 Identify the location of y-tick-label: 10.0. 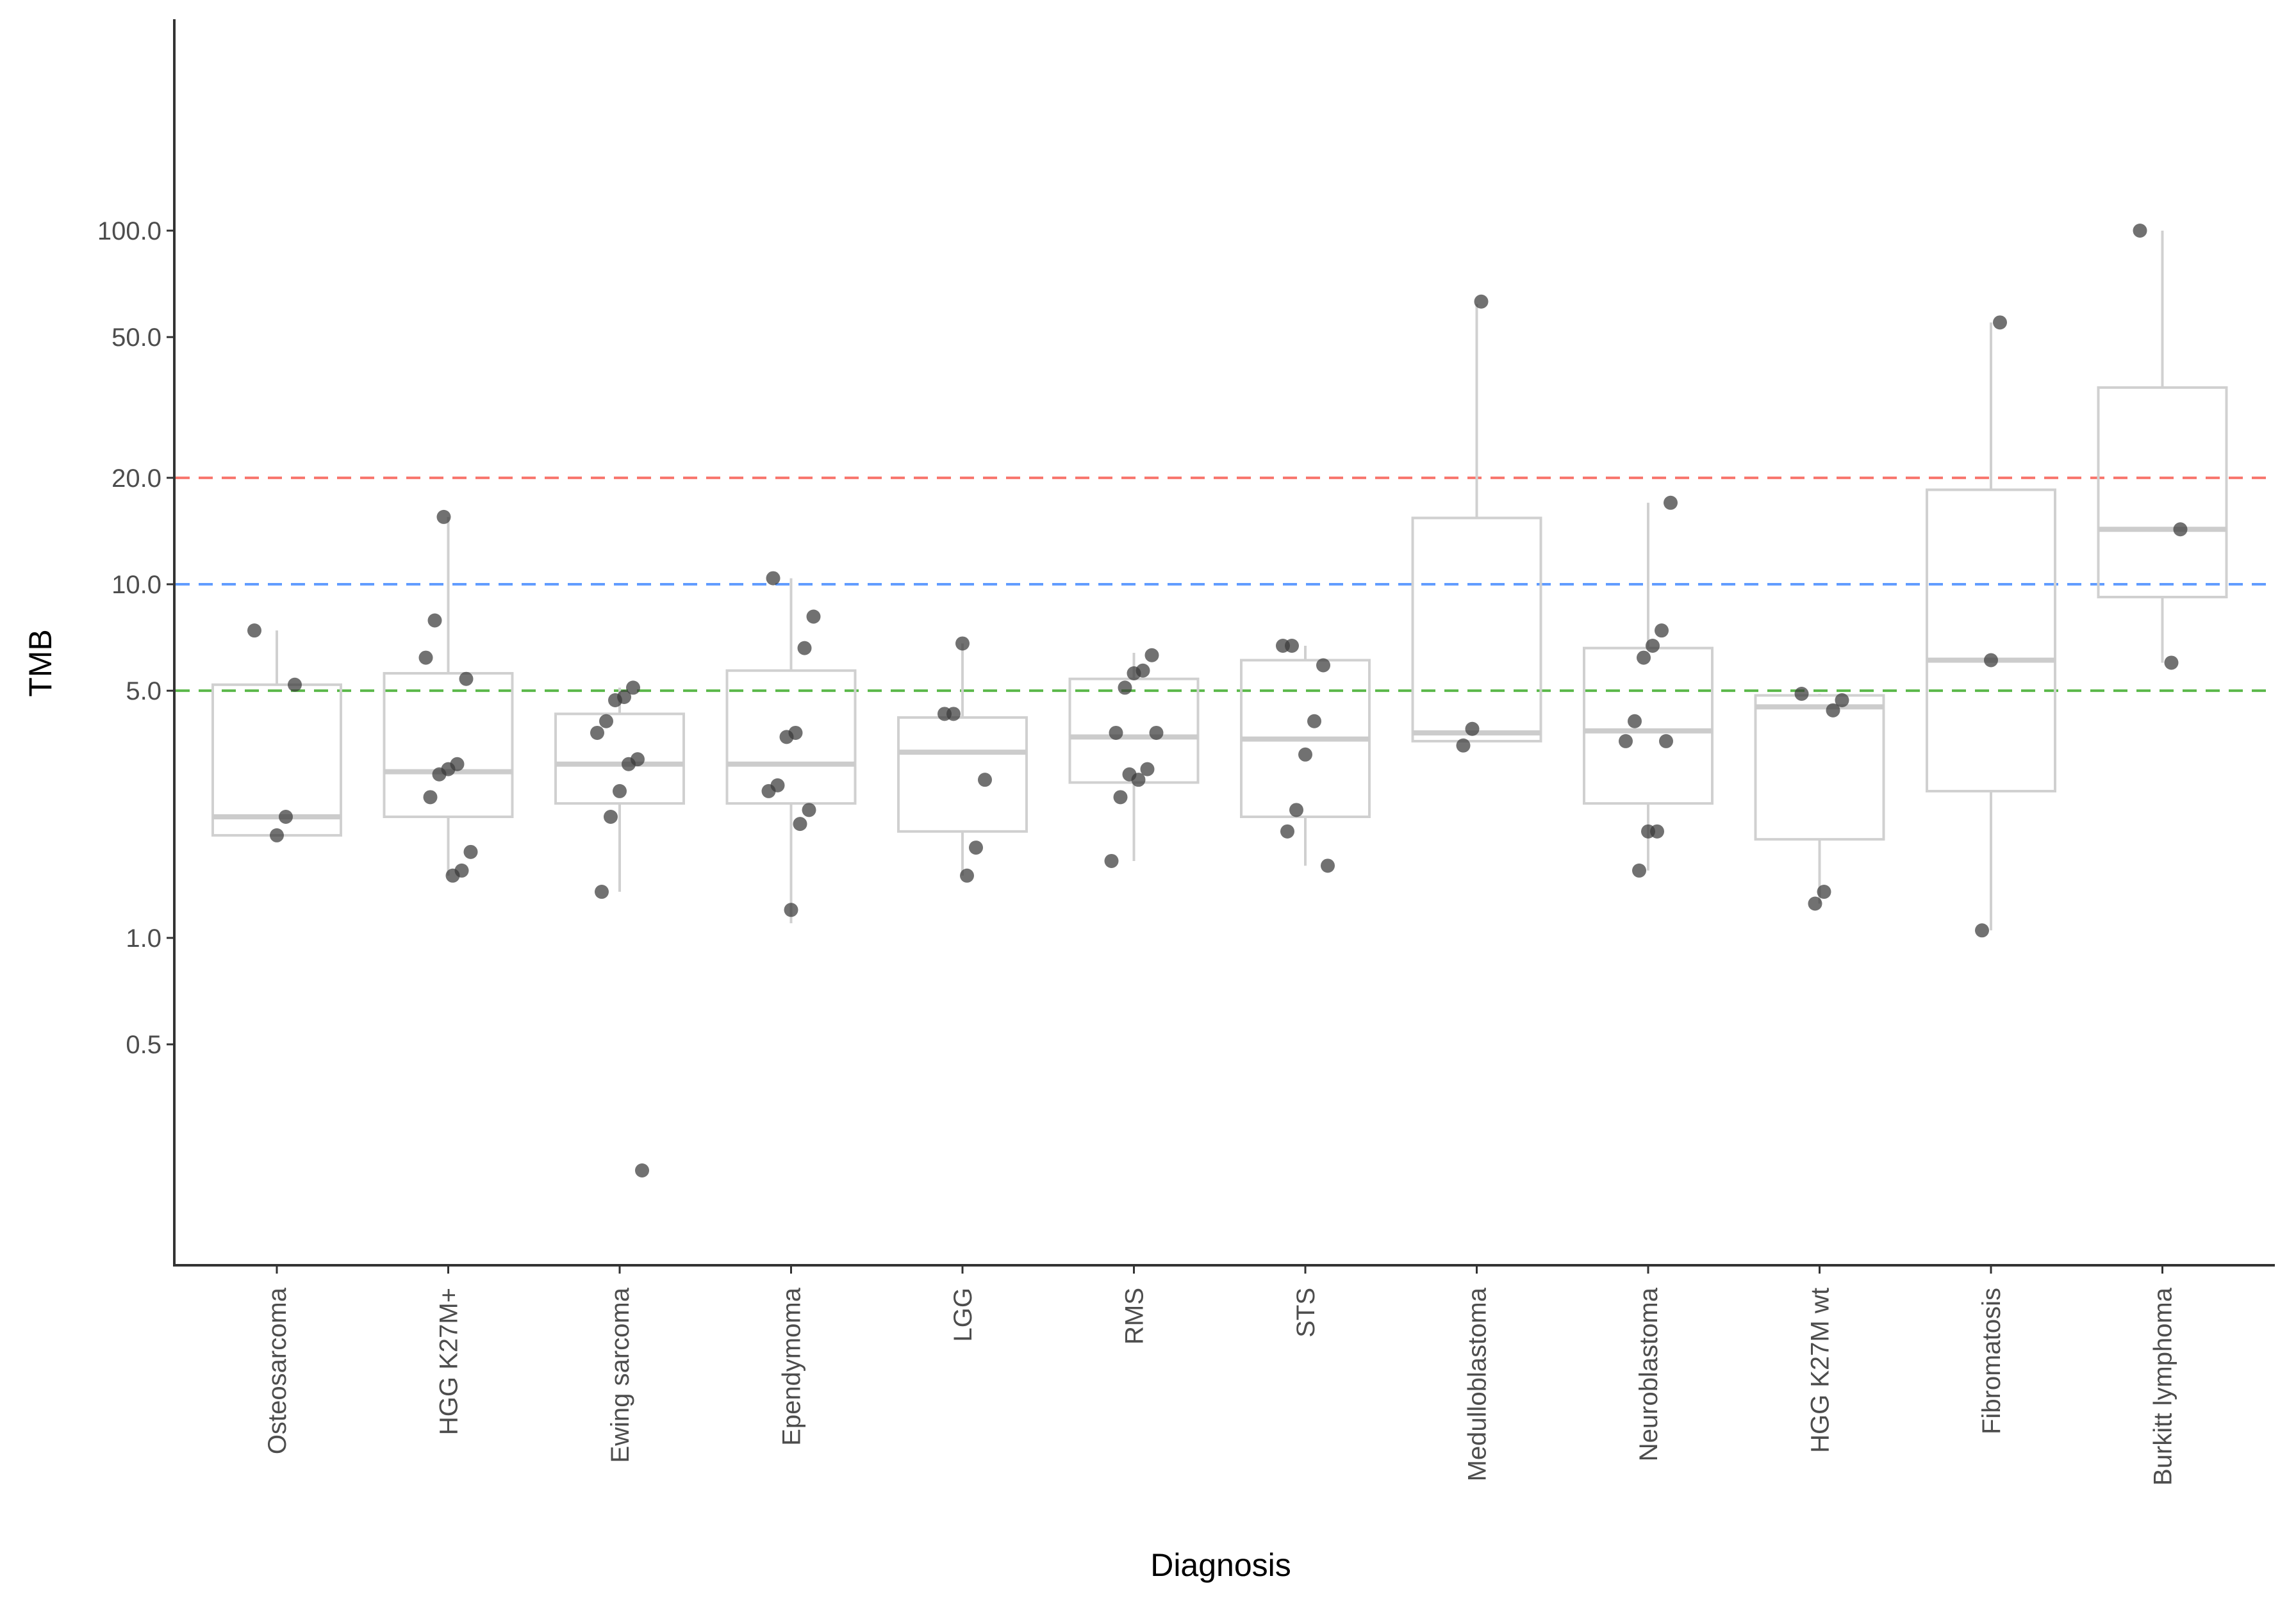
(136, 585).